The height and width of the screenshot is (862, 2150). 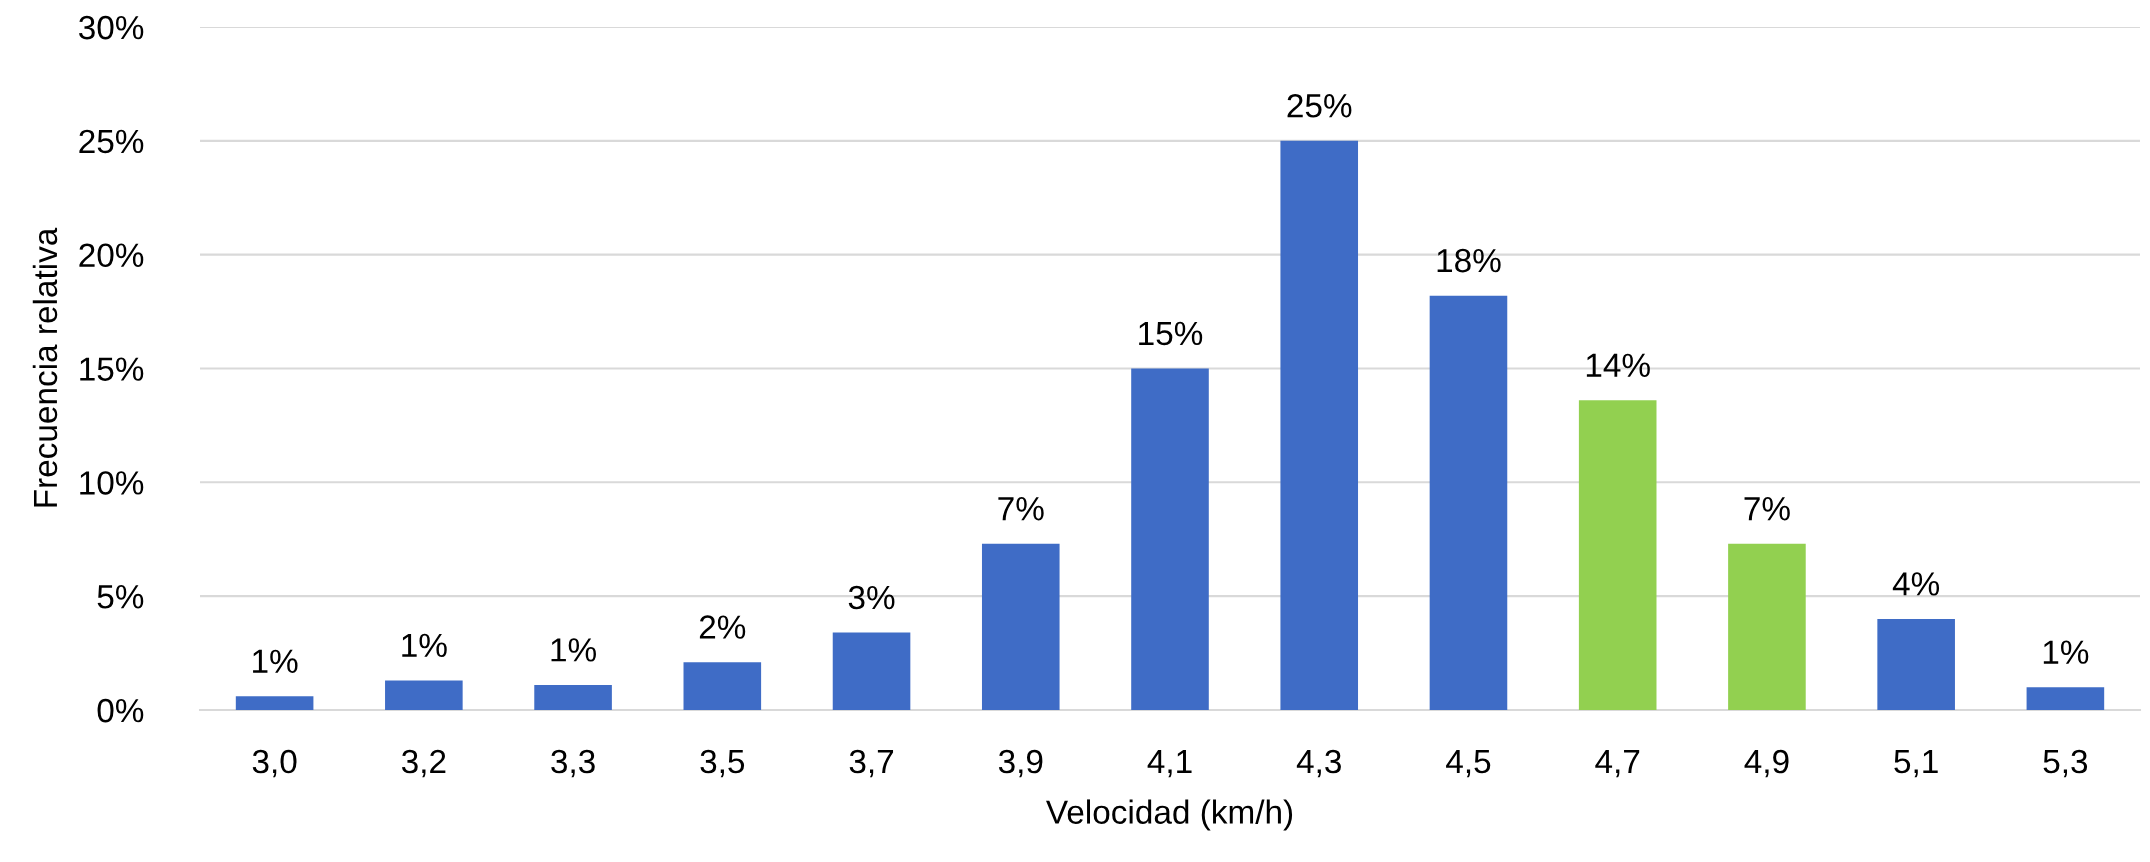 I want to click on data-label: 18%, so click(x=1469, y=260).